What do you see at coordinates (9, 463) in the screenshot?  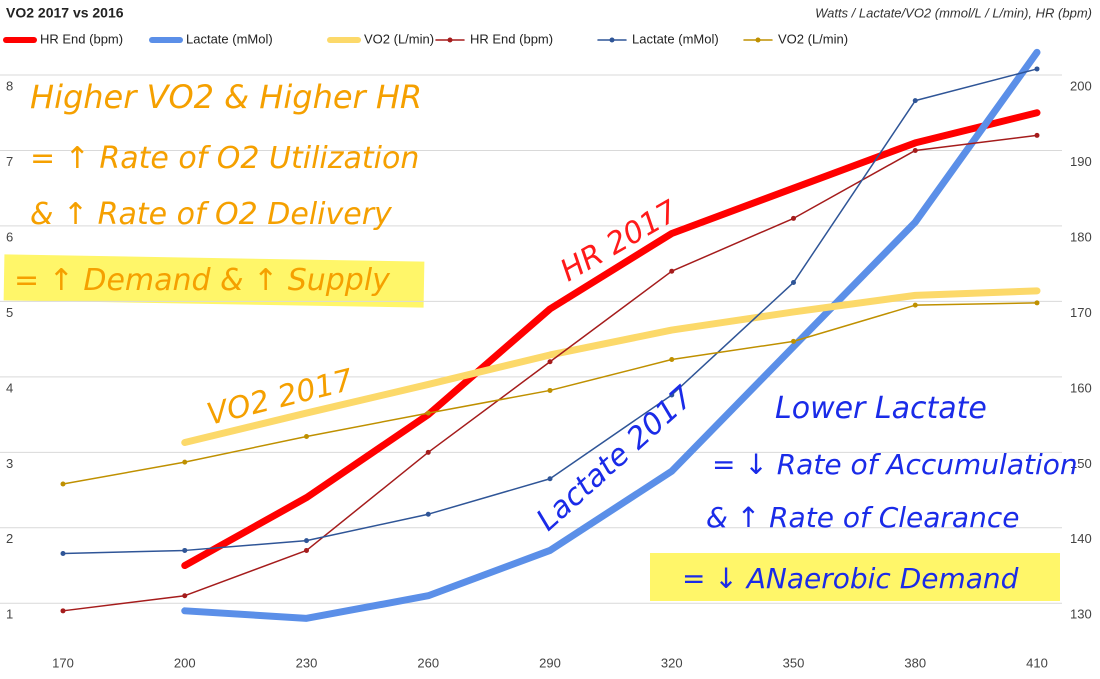 I see `y-tick-label: 3` at bounding box center [9, 463].